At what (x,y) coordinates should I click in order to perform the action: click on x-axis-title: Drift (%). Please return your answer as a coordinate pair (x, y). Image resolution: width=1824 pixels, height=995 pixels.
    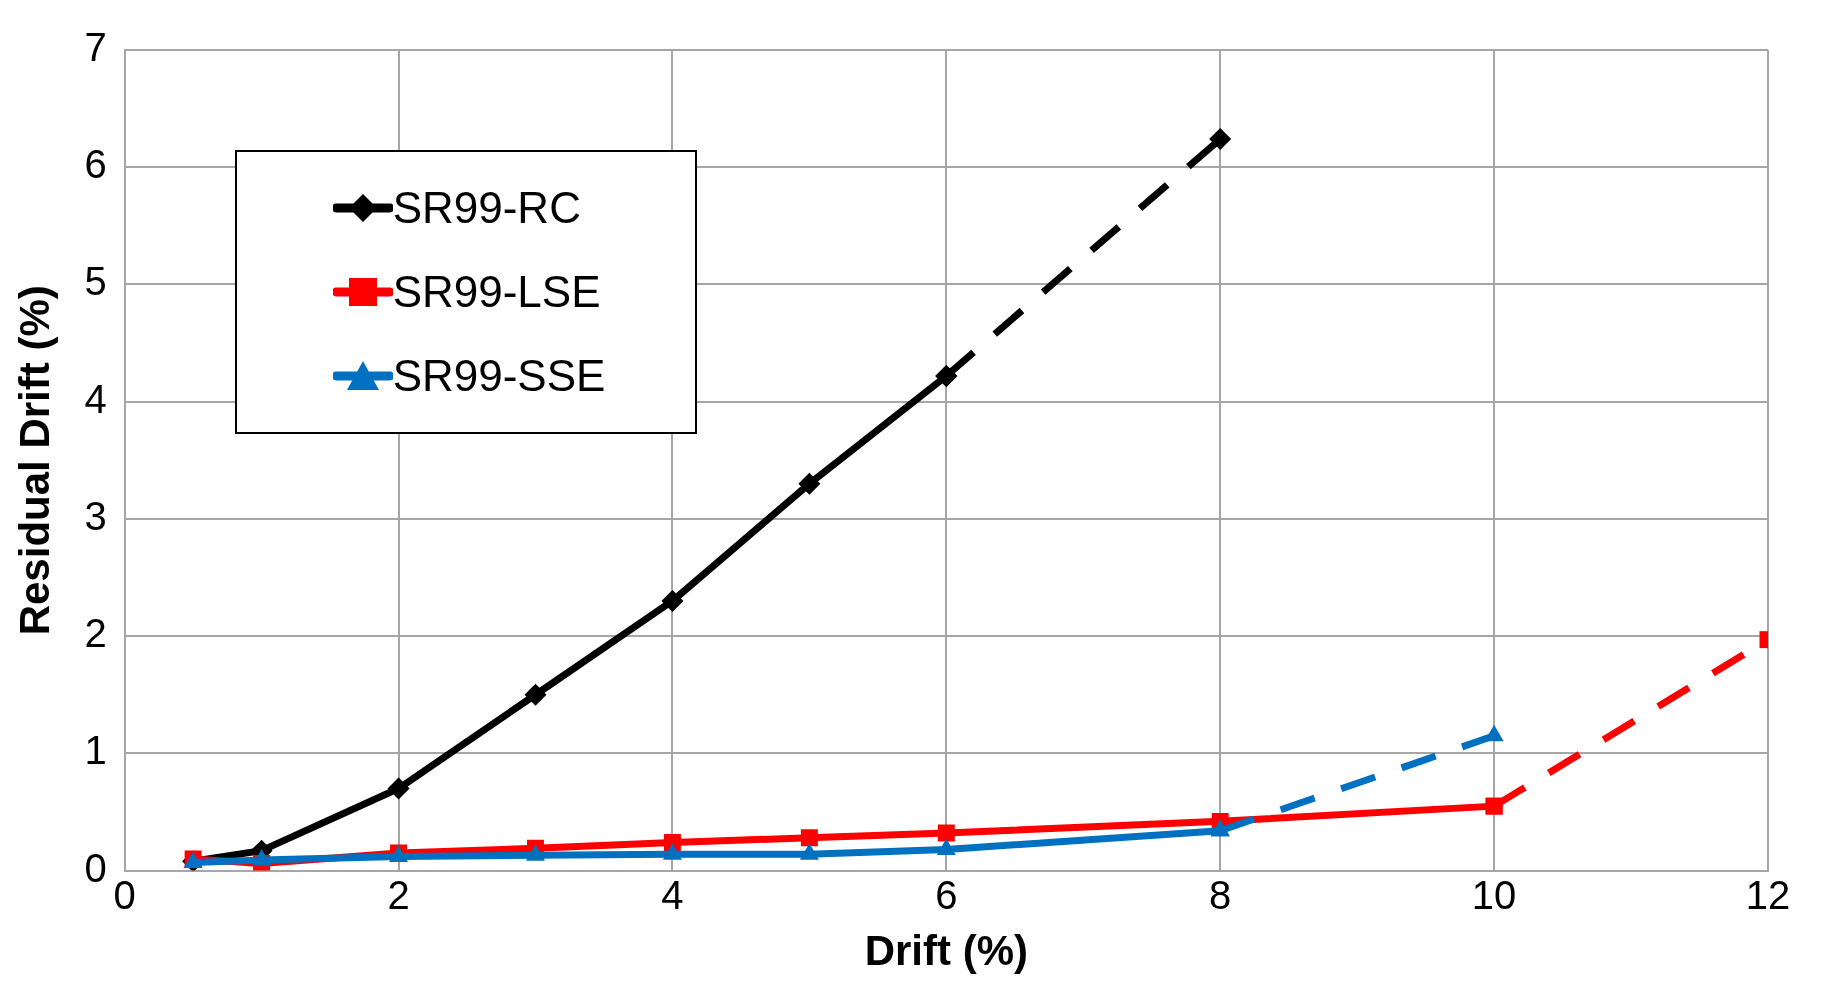
    Looking at the image, I should click on (946, 951).